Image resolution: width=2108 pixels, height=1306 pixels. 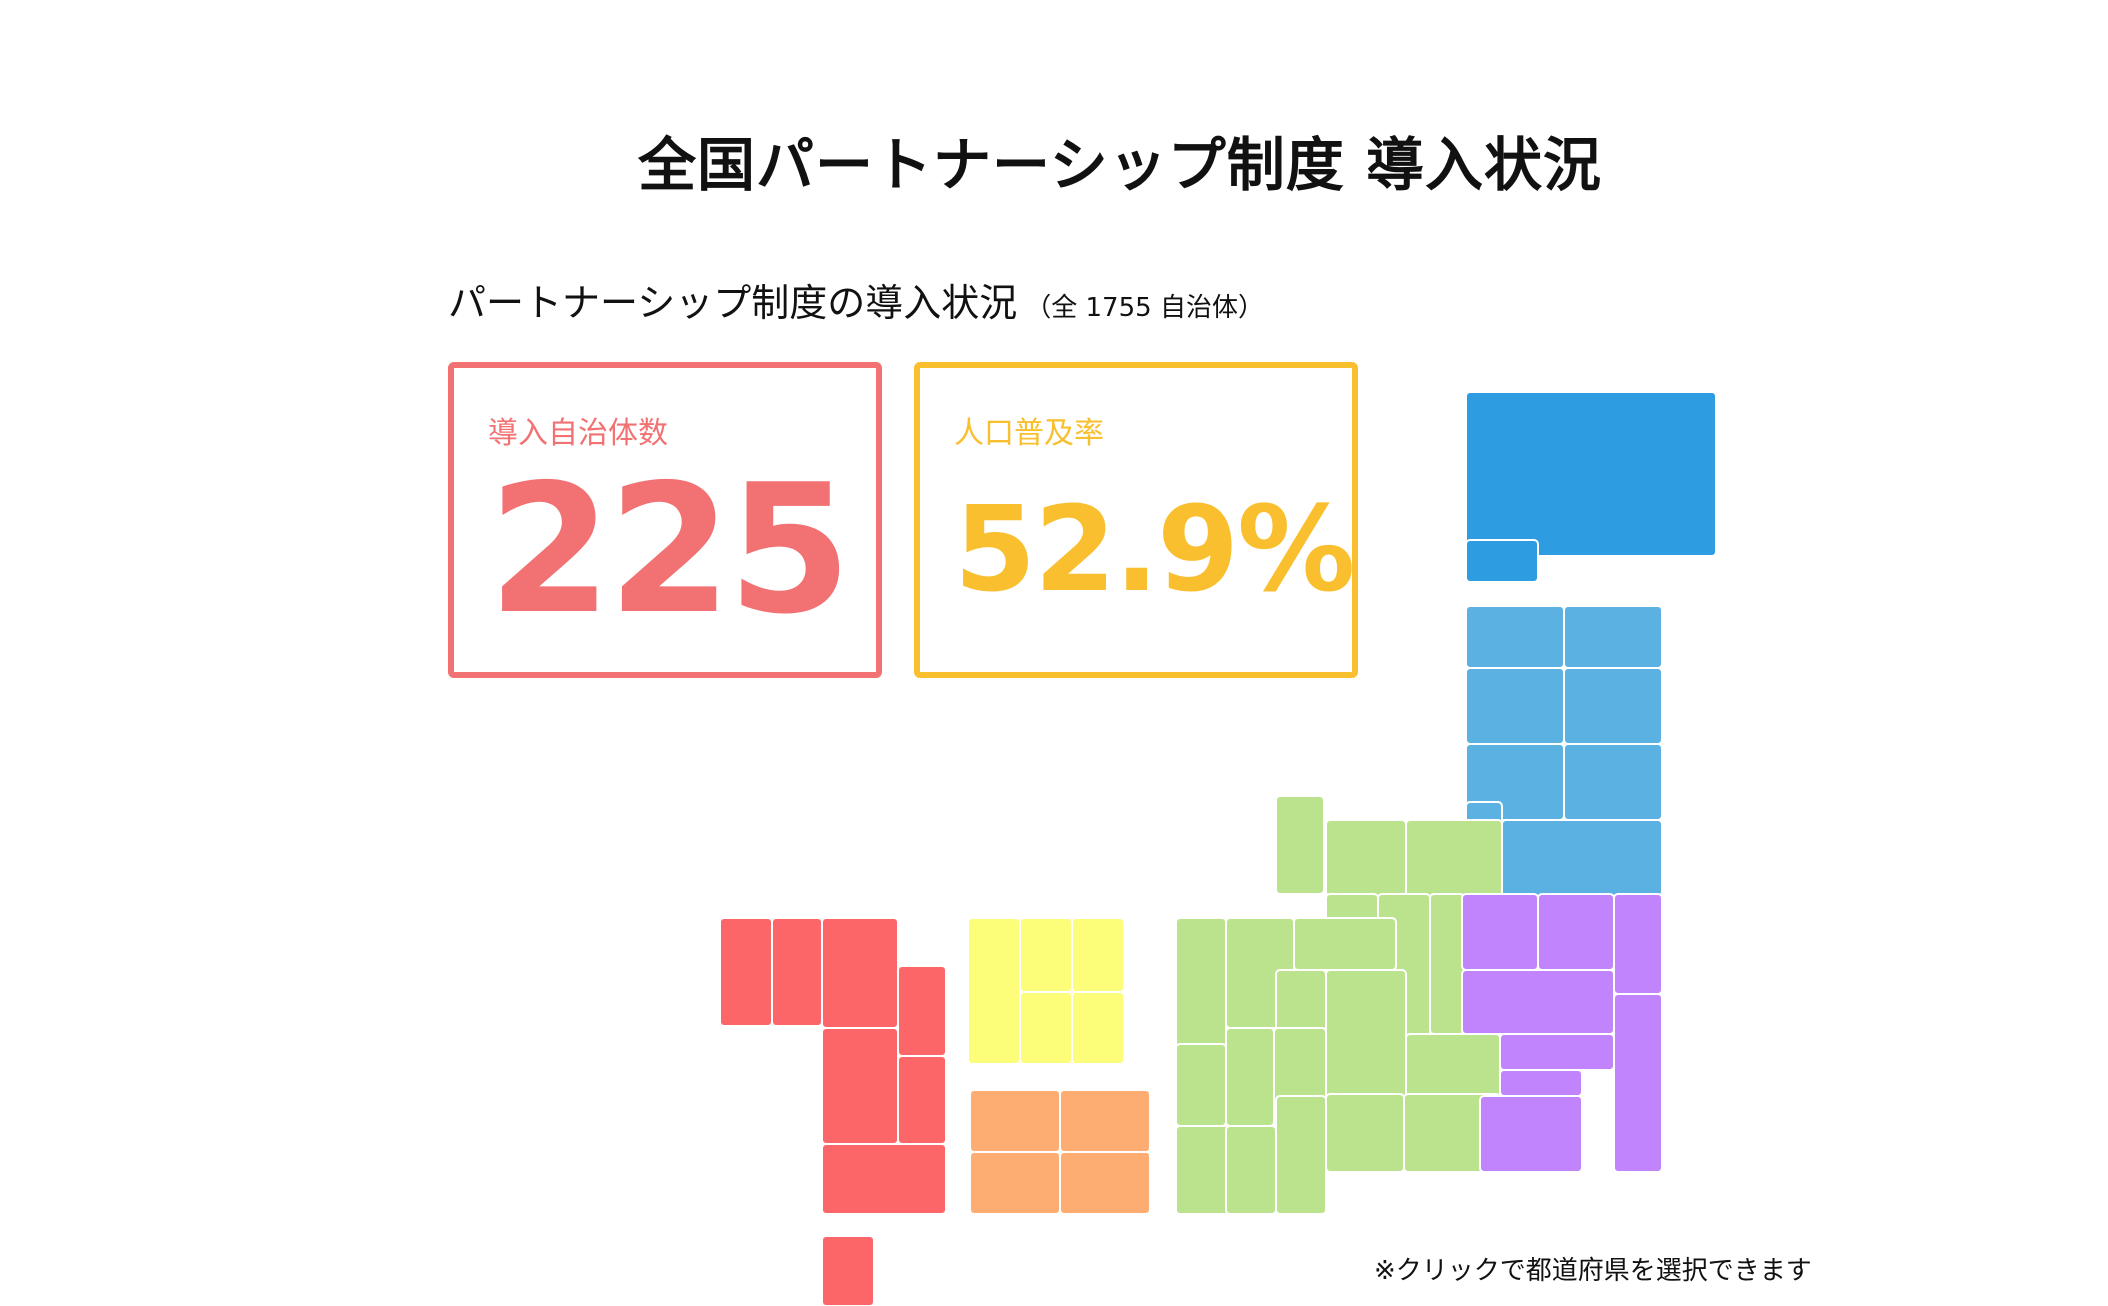 I want to click on municipality-count-label: 導入自治体数, so click(x=578, y=433).